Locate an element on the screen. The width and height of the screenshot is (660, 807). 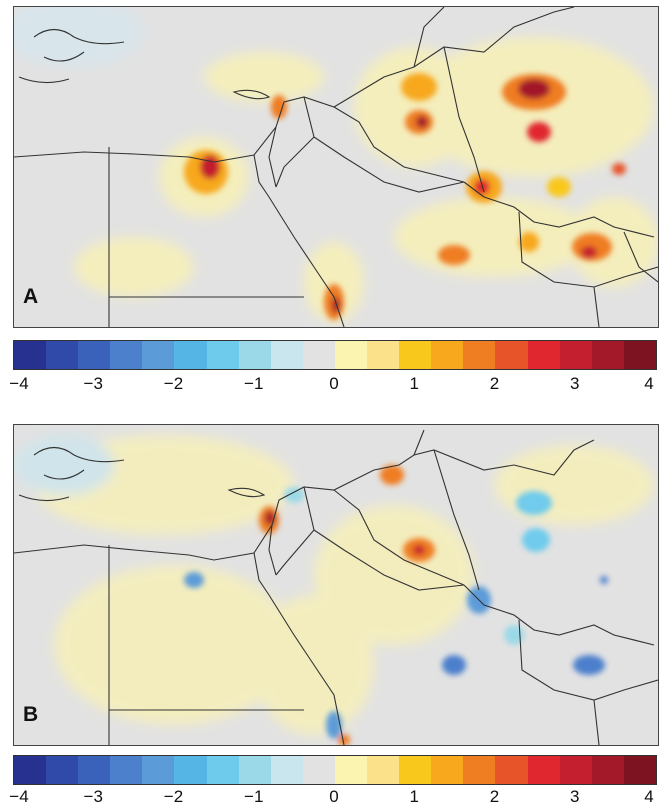
panel-label-b: B is located at coordinates (31, 714).